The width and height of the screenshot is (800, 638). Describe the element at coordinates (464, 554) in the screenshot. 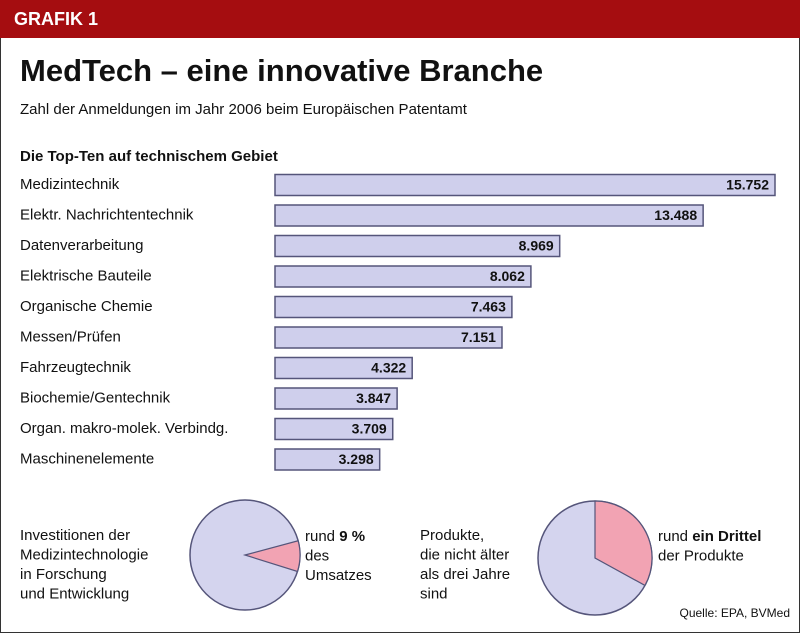

I see `pie-caption: die nicht älter` at that location.